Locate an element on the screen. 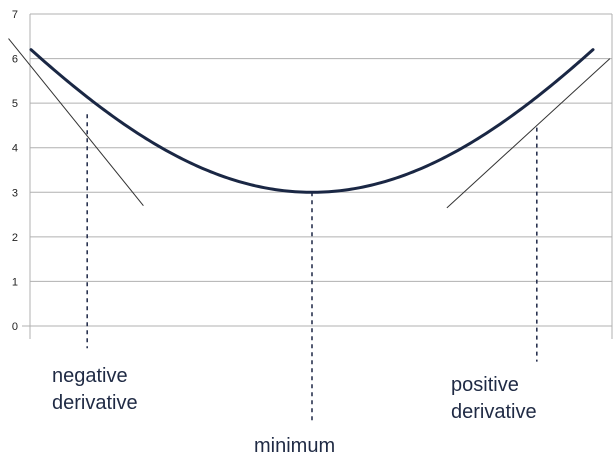 The image size is (615, 465). y-tick-label-1: 1 is located at coordinates (15, 282).